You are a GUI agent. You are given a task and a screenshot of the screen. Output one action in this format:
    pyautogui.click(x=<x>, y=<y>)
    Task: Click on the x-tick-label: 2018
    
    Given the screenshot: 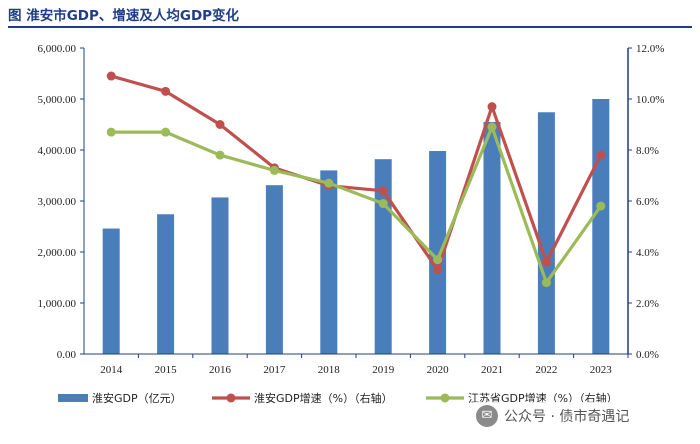 What is the action you would take?
    pyautogui.click(x=329, y=370)
    